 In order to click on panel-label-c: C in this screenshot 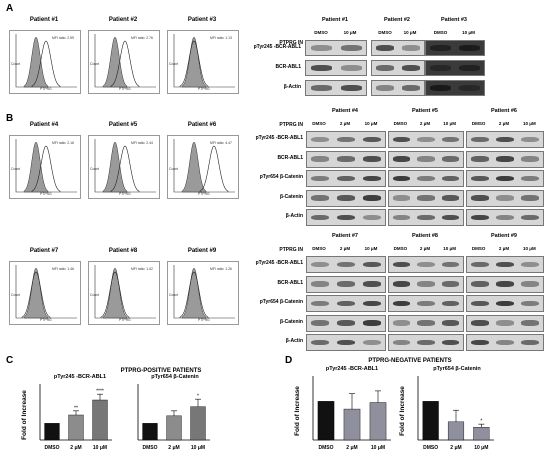, I will do `click(10, 360)`.